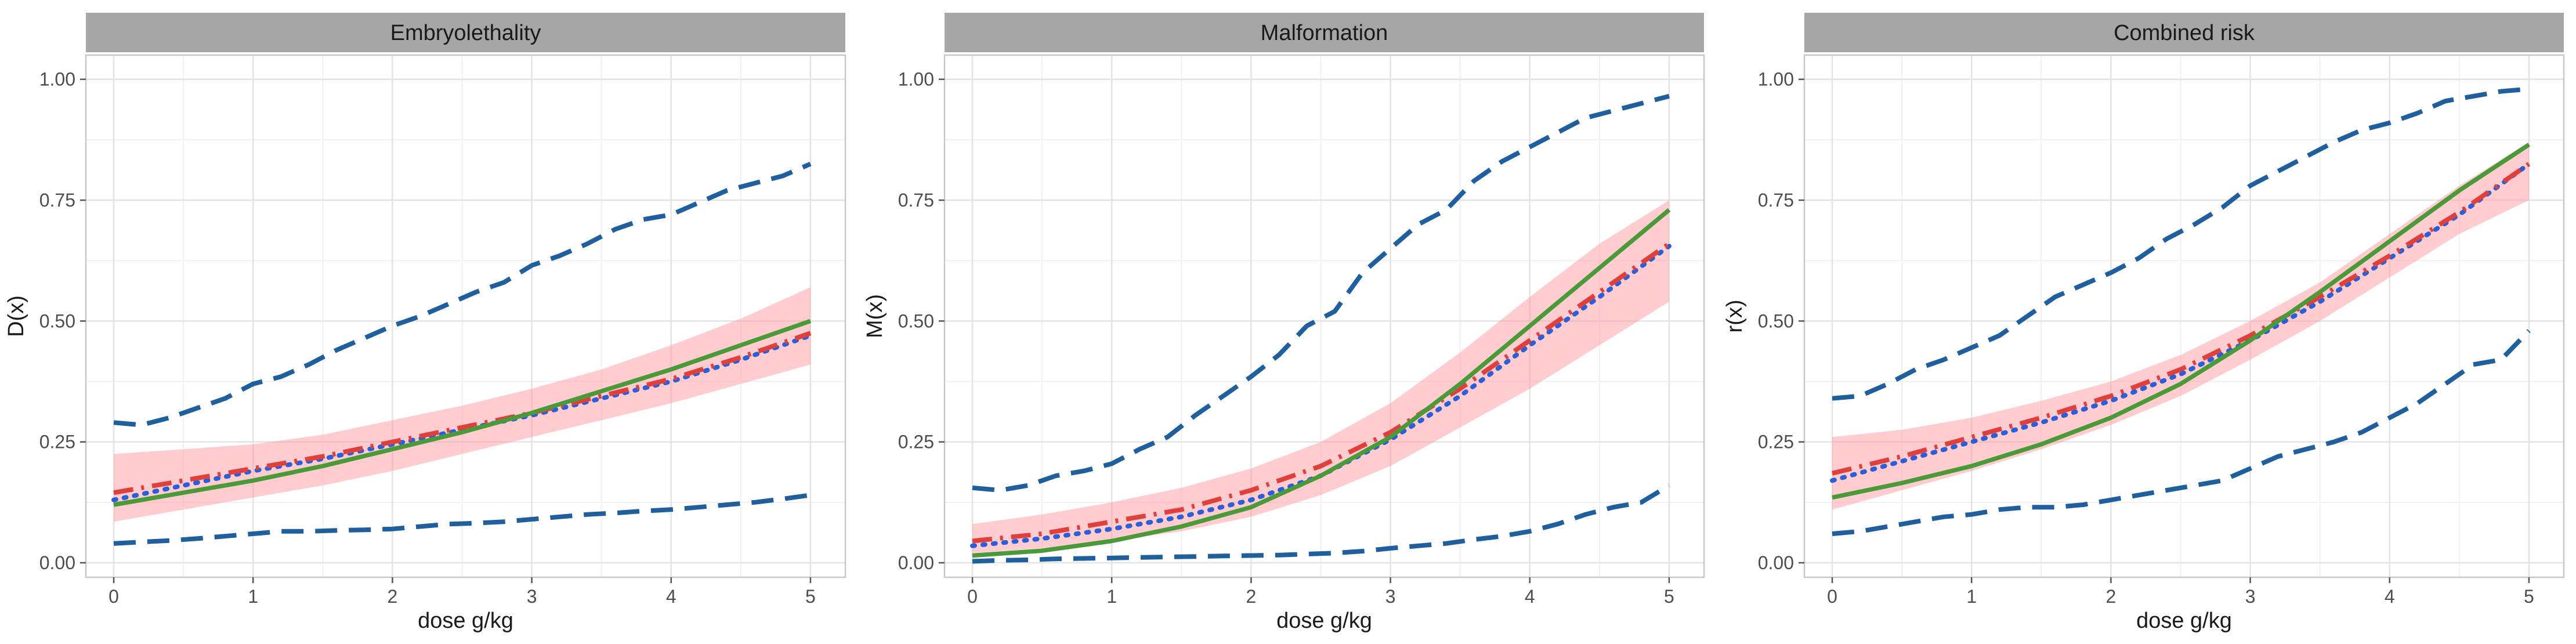 The width and height of the screenshot is (2576, 644). I want to click on facet-title: Malformation, so click(1324, 33).